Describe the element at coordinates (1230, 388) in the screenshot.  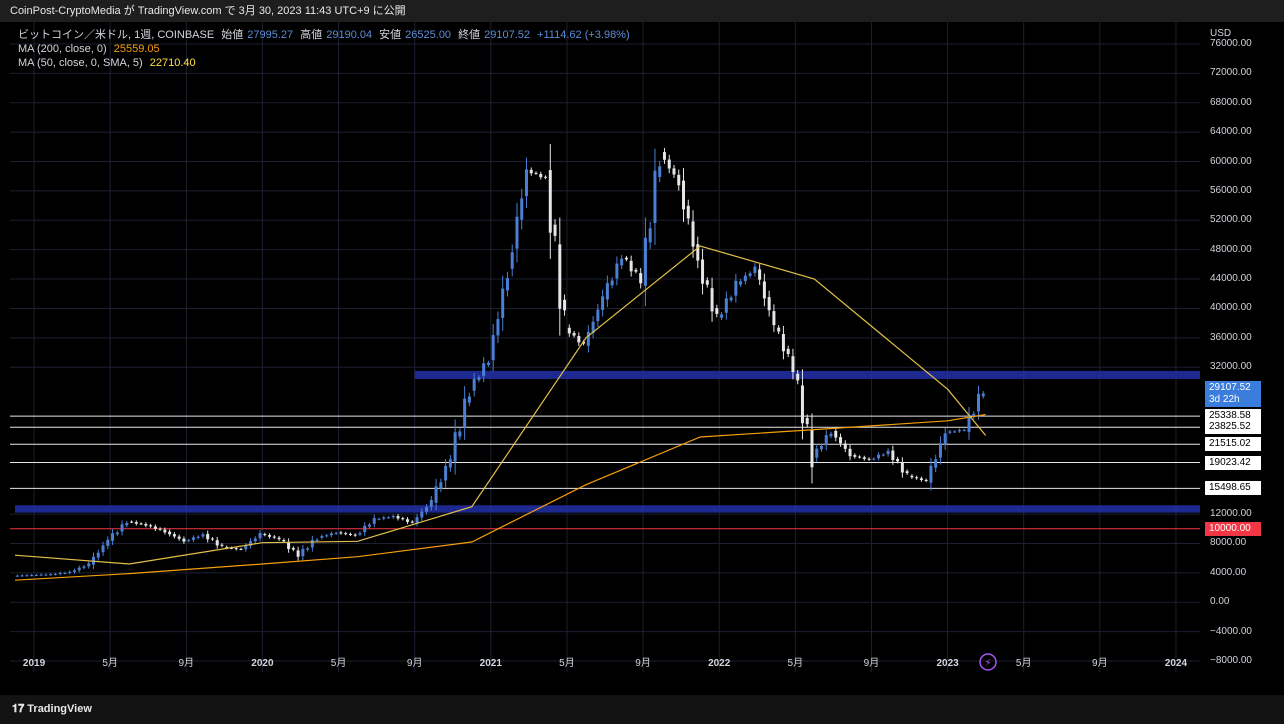
I see `last-price-value: 29107.52` at that location.